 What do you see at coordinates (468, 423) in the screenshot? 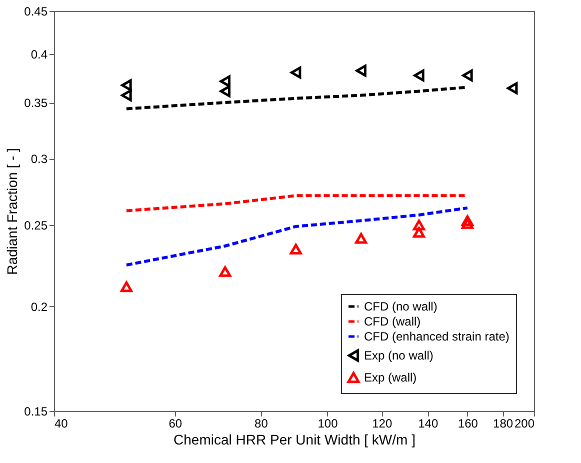
I see `x-tick-label: 160` at bounding box center [468, 423].